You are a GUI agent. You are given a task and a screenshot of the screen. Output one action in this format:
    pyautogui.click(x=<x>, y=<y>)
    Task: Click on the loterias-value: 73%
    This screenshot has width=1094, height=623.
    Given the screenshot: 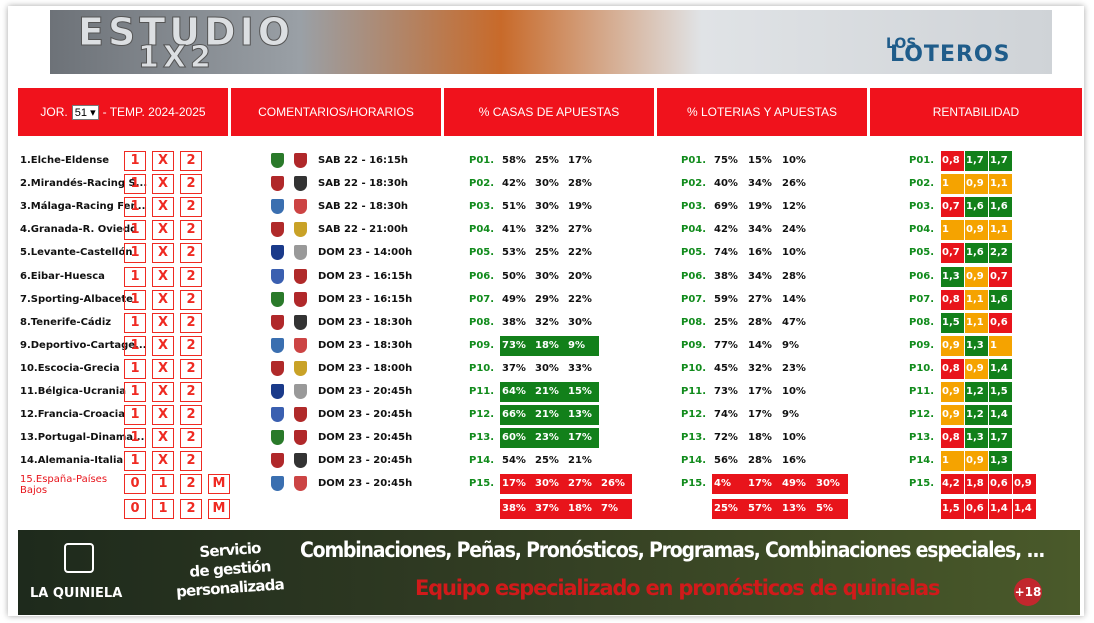 What is the action you would take?
    pyautogui.click(x=726, y=391)
    